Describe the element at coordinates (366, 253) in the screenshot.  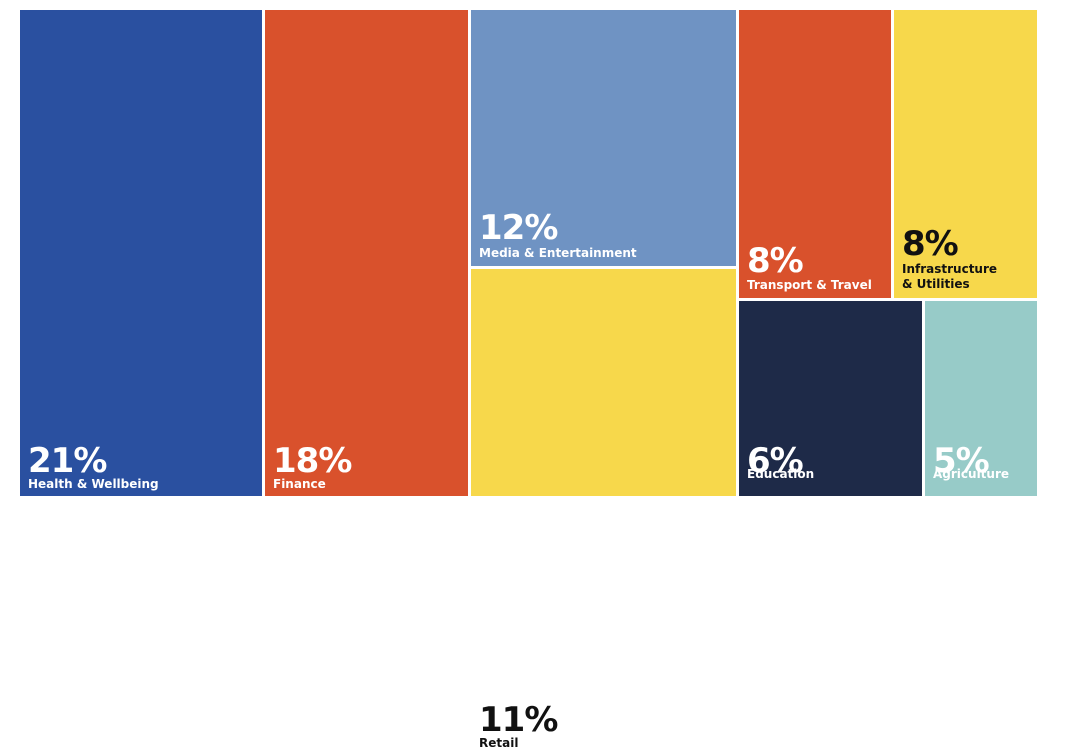
I see `tile-finance: 18% Finance` at that location.